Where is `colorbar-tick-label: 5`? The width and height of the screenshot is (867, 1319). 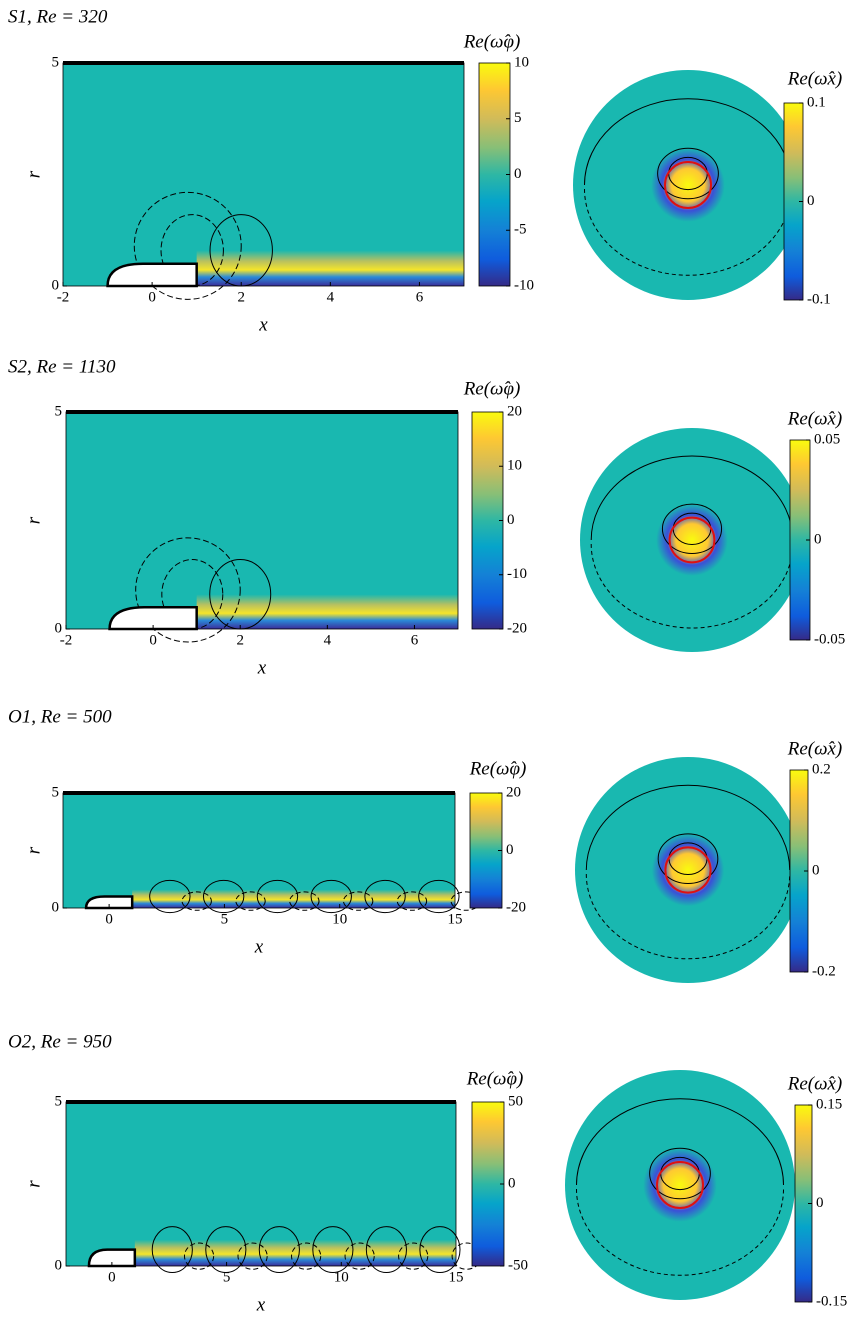
colorbar-tick-label: 5 is located at coordinates (518, 118).